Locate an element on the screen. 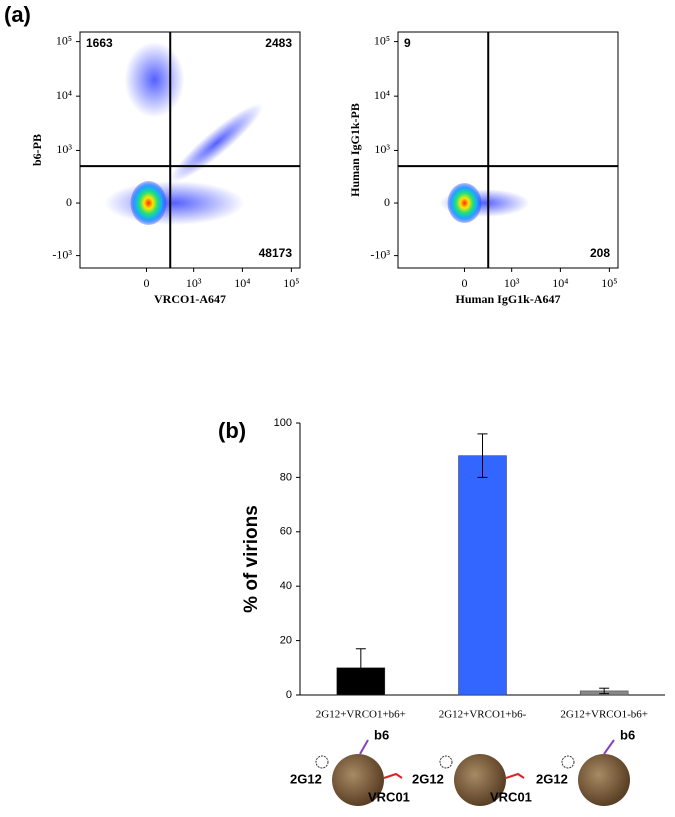 The width and height of the screenshot is (675, 817). quadrant-count: 48173 is located at coordinates (276, 253).